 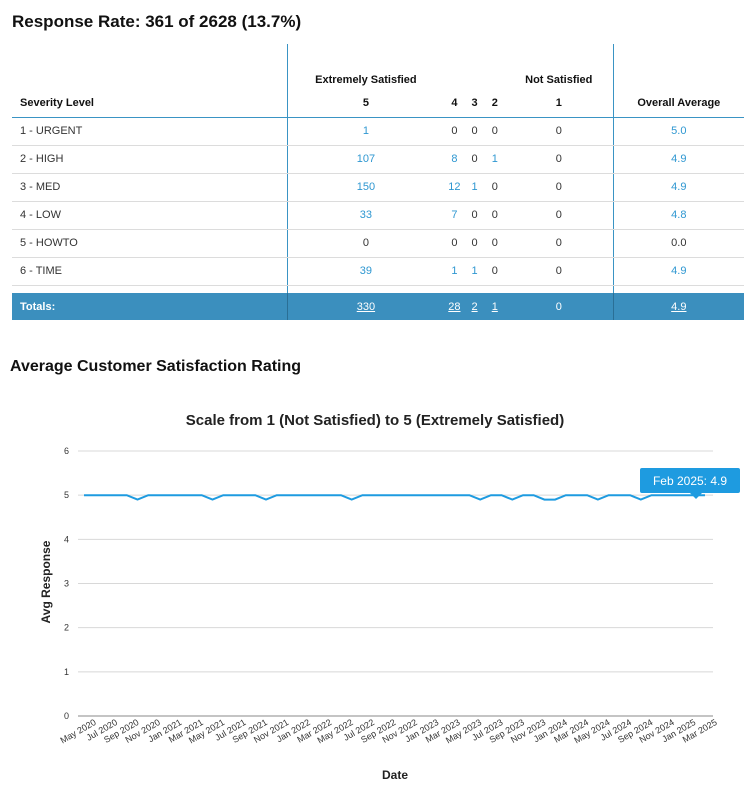 What do you see at coordinates (149, 243) in the screenshot?
I see `severity-label: 5 - HOWTO` at bounding box center [149, 243].